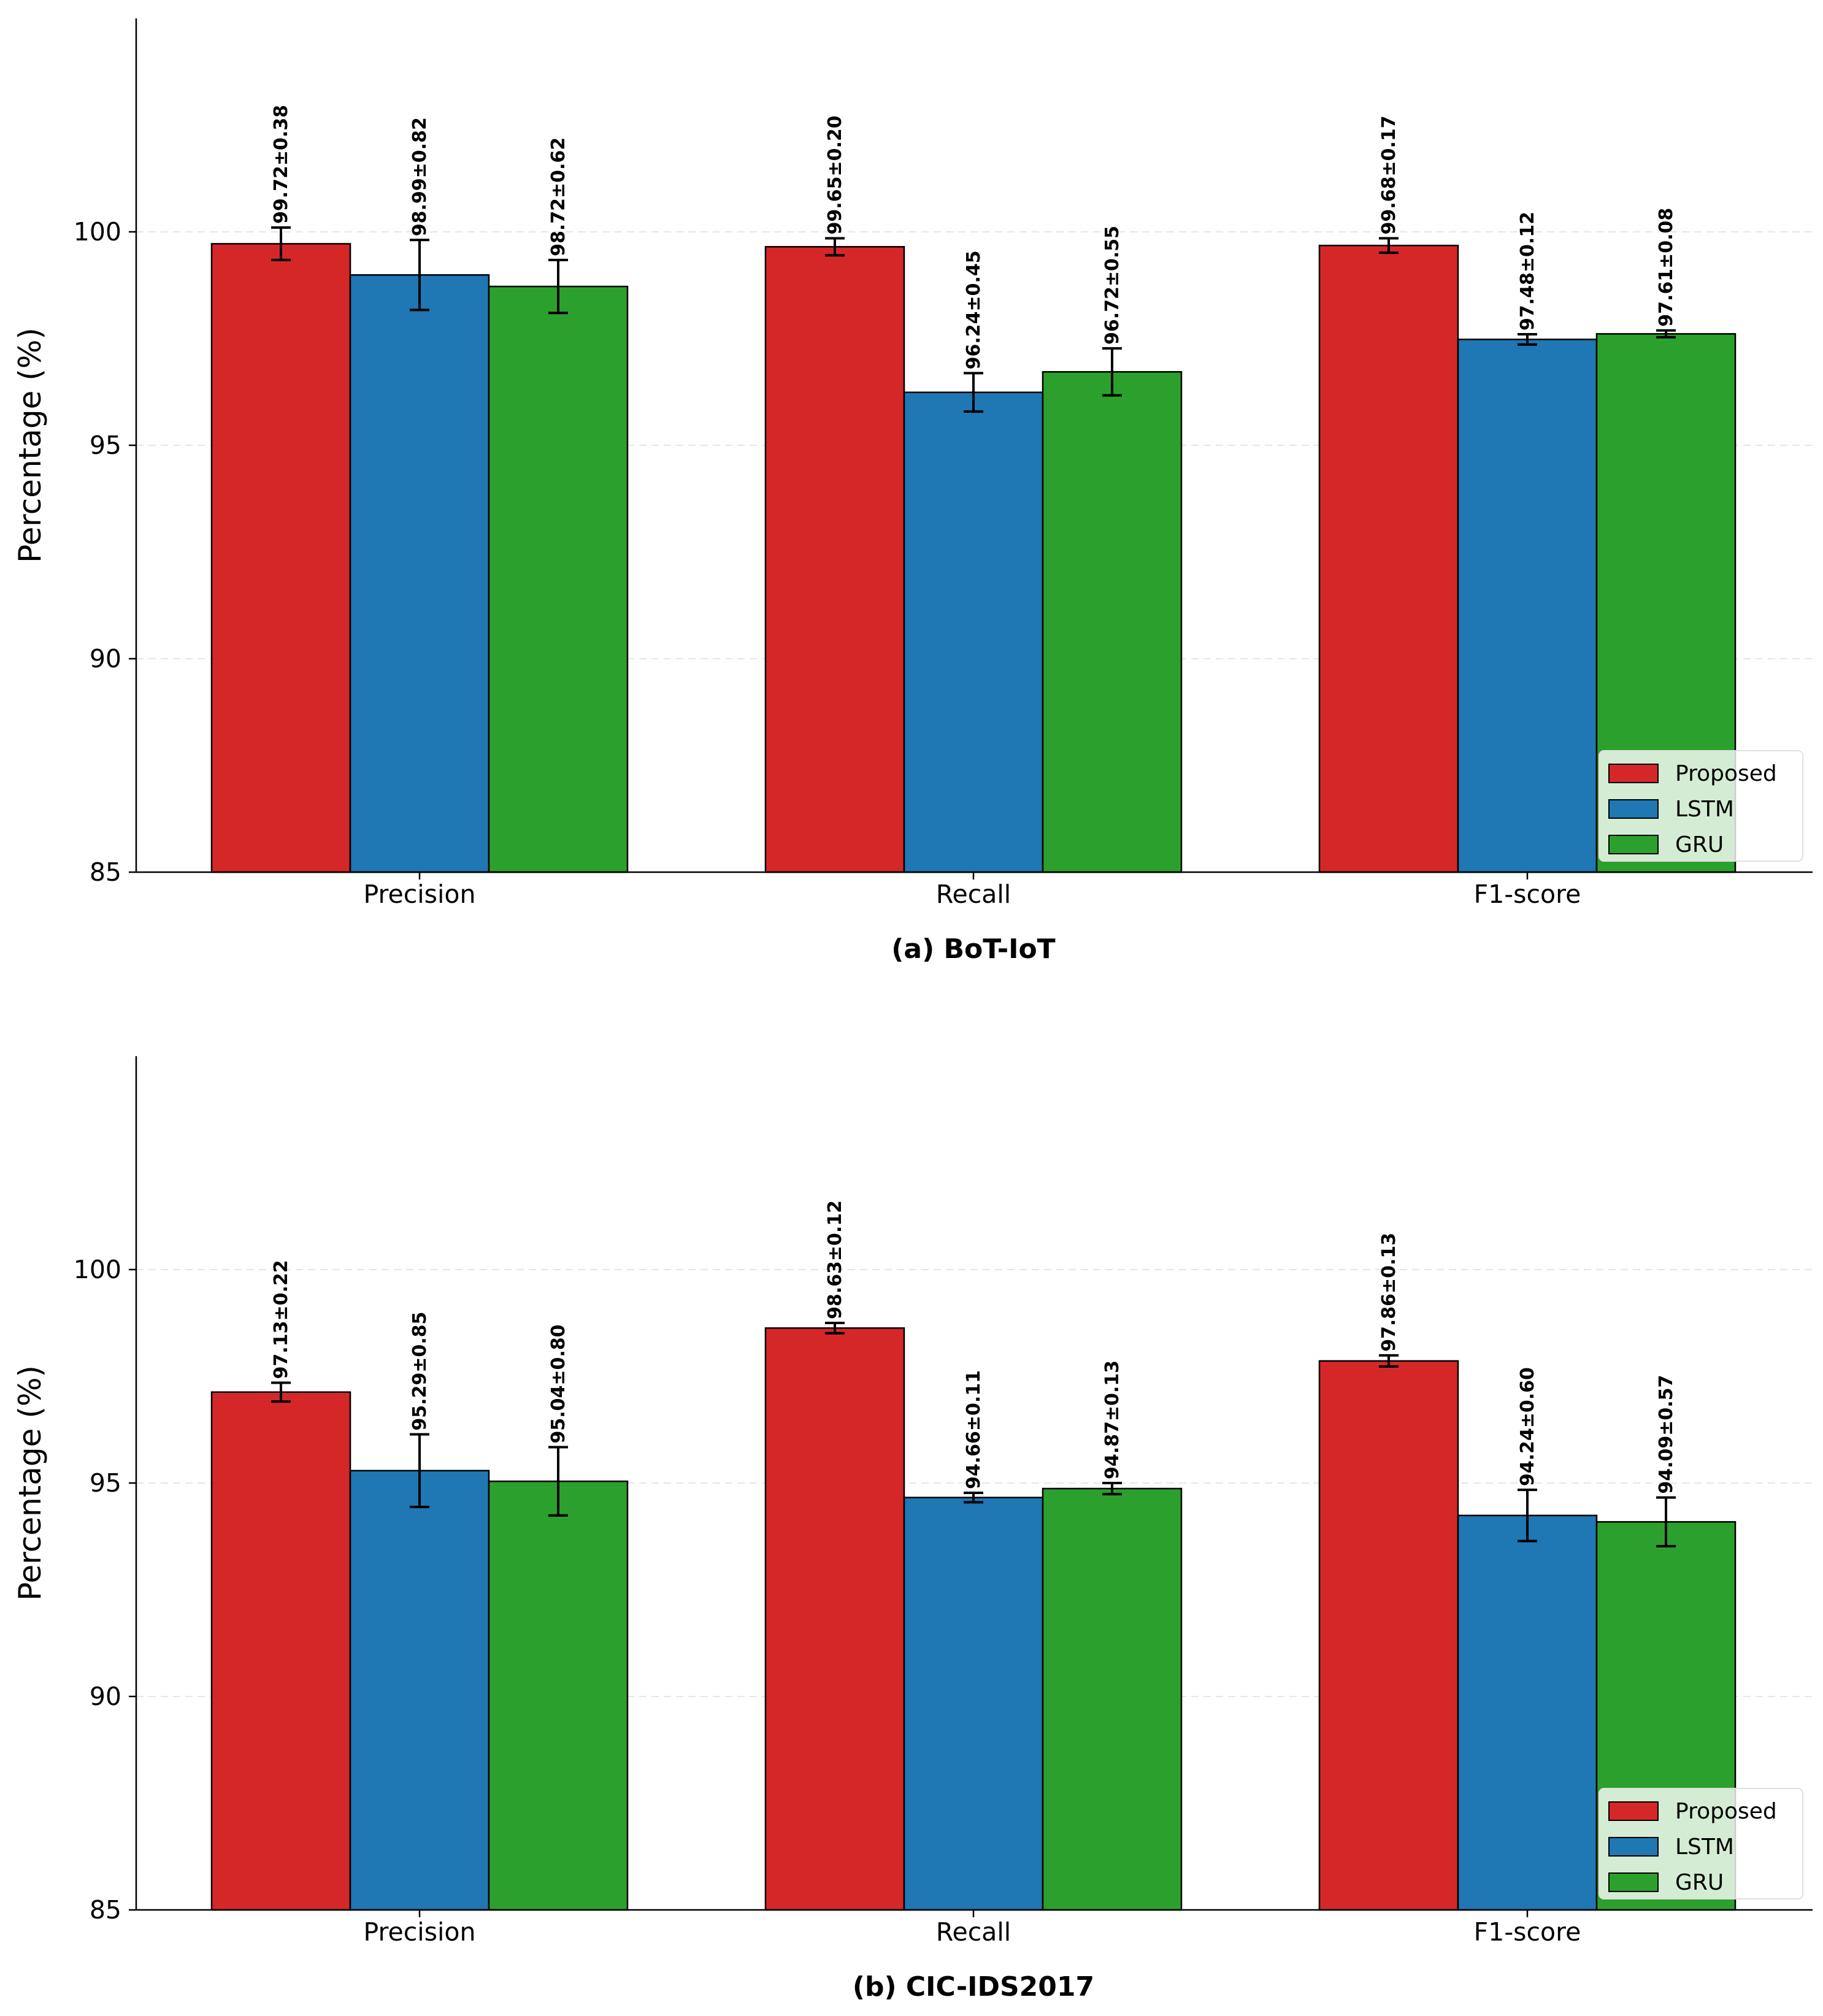 The width and height of the screenshot is (1823, 2016). What do you see at coordinates (1527, 1427) in the screenshot?
I see `value-label: 94.24±0.60` at bounding box center [1527, 1427].